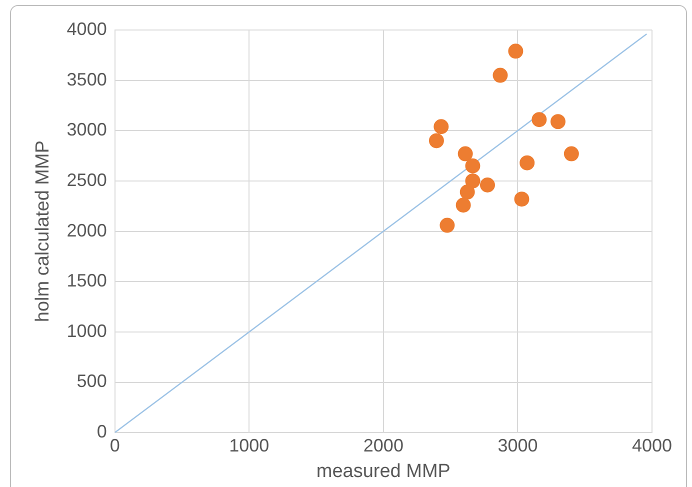  What do you see at coordinates (91, 381) in the screenshot?
I see `y-tick-label: 500` at bounding box center [91, 381].